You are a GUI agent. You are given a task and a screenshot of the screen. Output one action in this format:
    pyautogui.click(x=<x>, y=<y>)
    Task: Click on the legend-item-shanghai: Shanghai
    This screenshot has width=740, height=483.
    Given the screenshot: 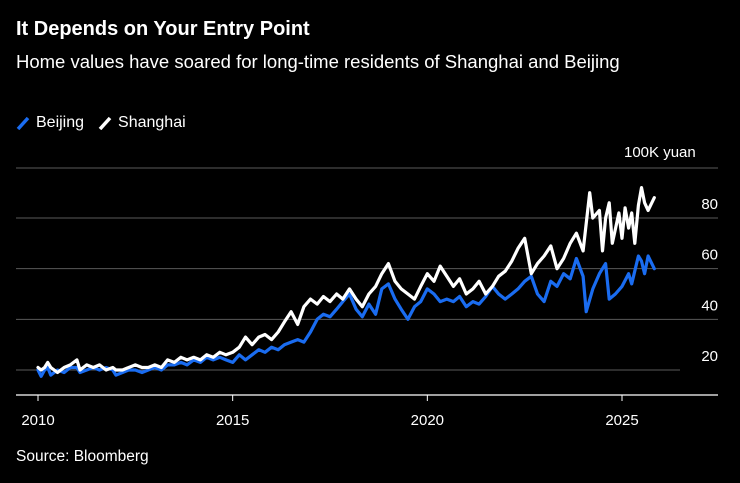 What is the action you would take?
    pyautogui.click(x=142, y=123)
    